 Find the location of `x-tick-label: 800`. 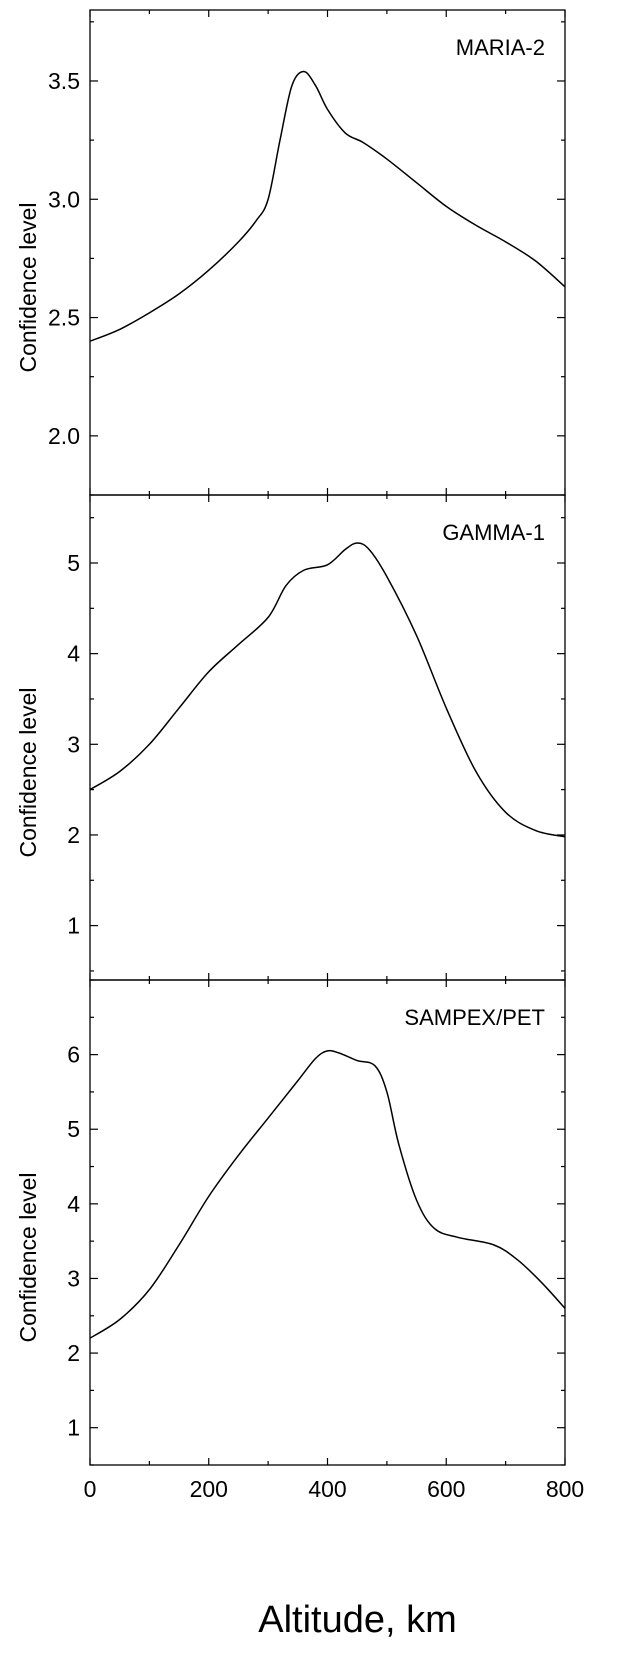

x-tick-label: 800 is located at coordinates (565, 1489).